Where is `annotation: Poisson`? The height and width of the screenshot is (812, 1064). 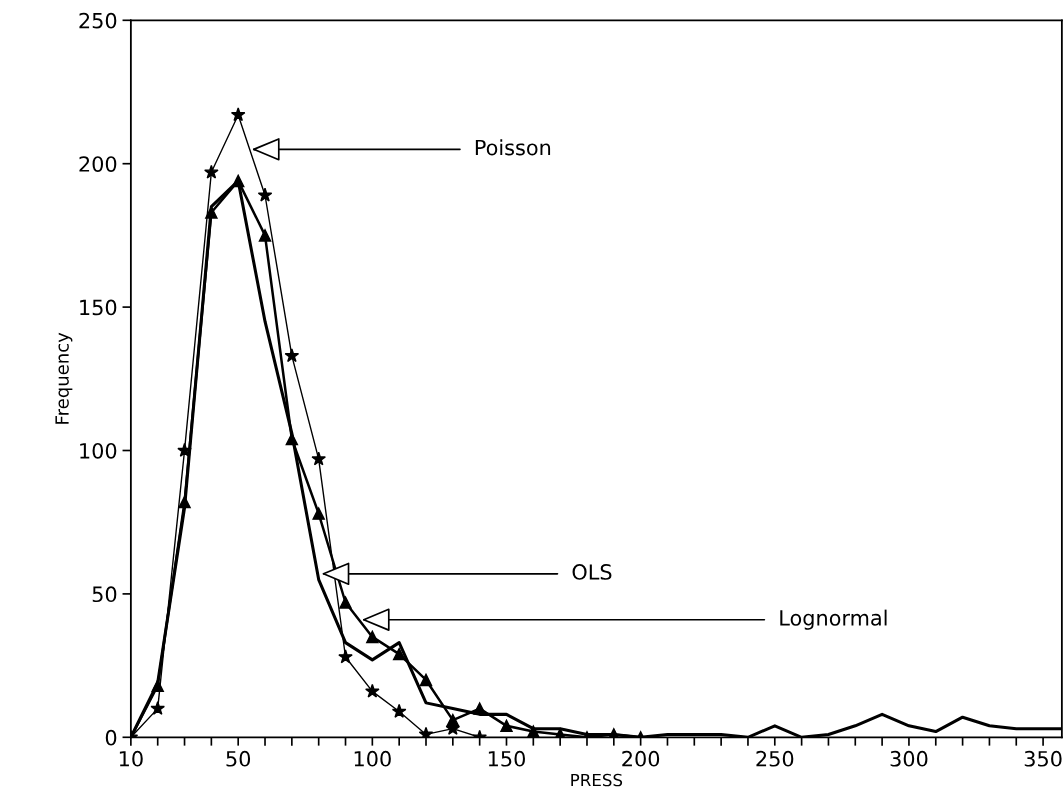 annotation: Poisson is located at coordinates (513, 147).